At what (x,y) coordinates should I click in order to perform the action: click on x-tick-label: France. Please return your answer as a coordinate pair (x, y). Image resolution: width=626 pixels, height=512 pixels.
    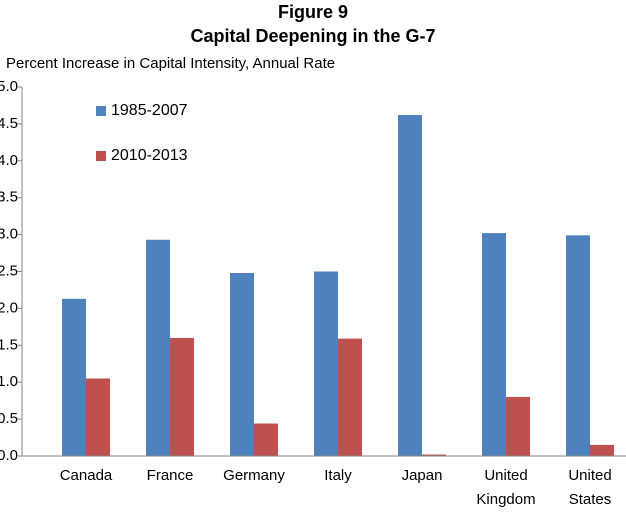
    Looking at the image, I should click on (170, 475).